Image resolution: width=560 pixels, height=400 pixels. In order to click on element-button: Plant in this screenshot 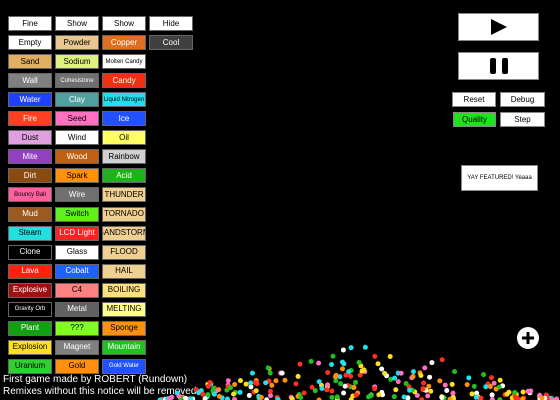, I will do `click(30, 328)`.